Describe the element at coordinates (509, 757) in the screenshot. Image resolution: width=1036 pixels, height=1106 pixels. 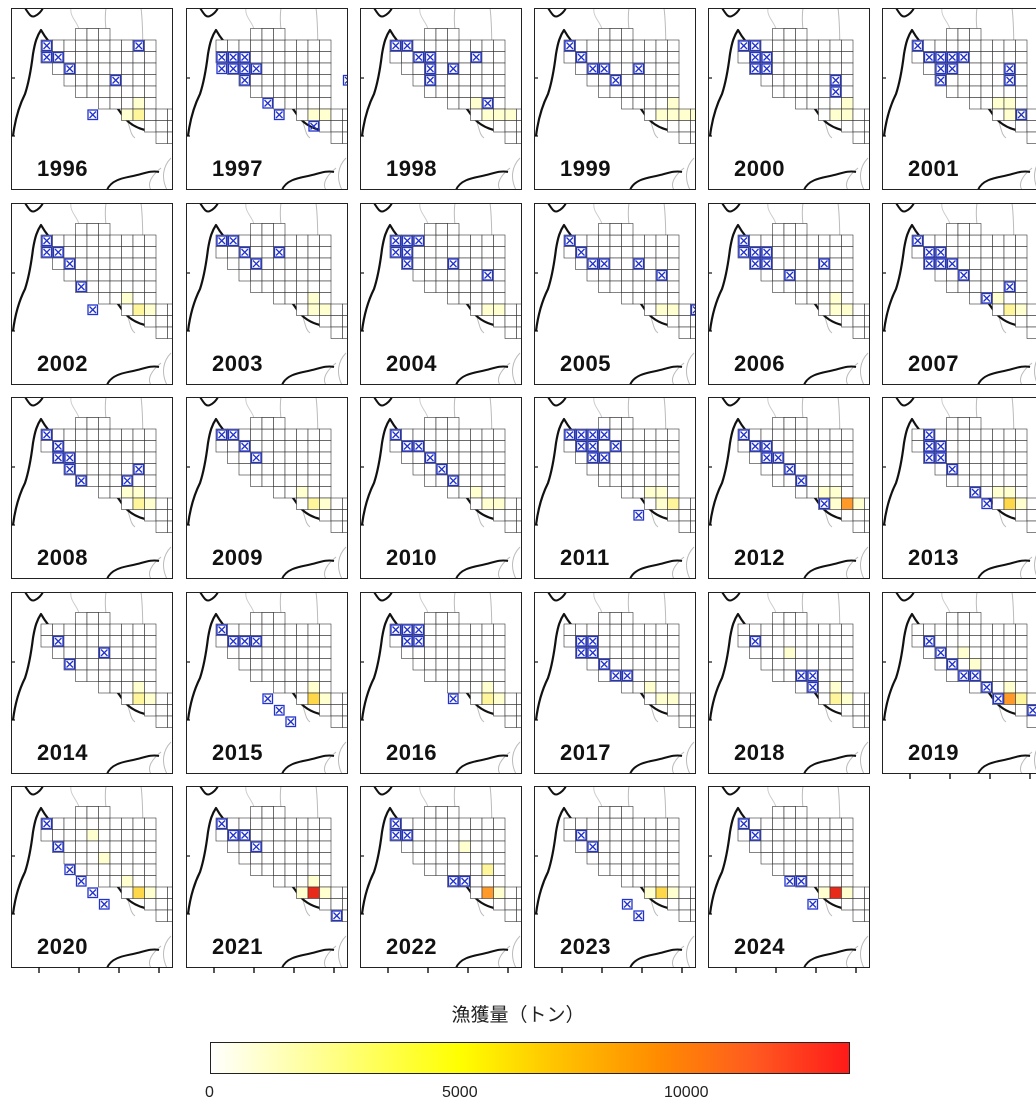
I see `inland-contour` at that location.